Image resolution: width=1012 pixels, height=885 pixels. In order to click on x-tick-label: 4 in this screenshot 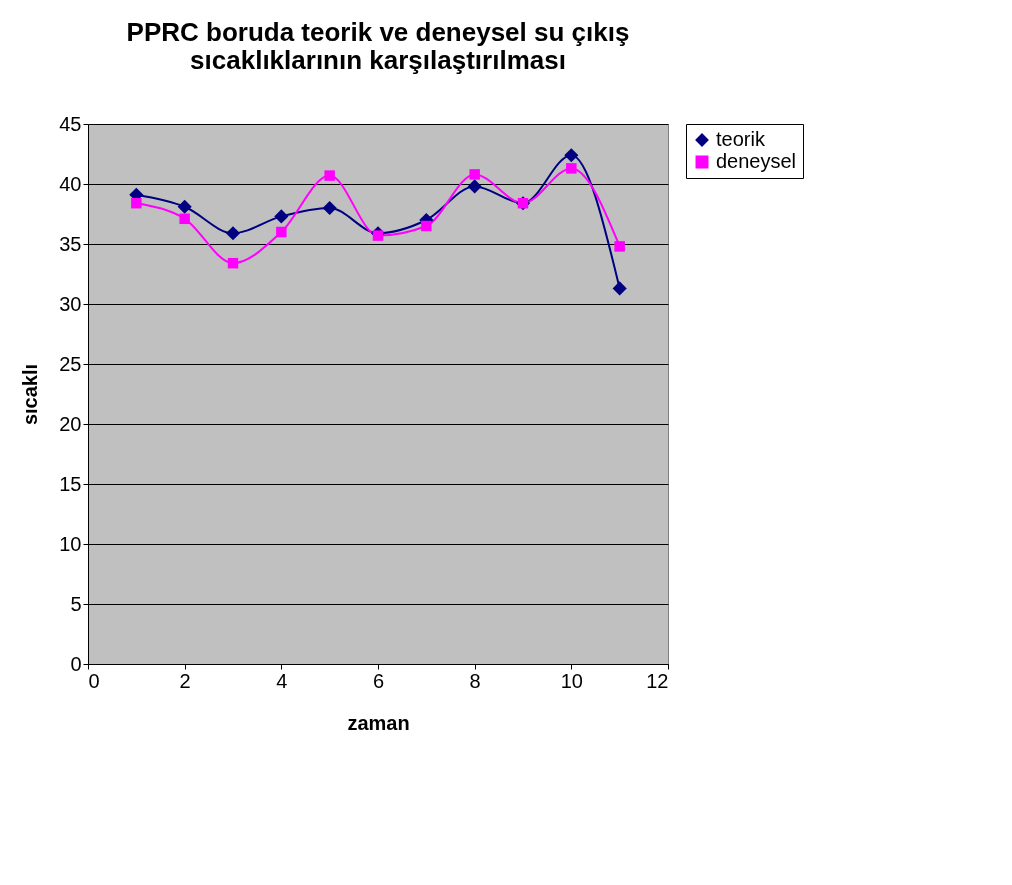, I will do `click(282, 680)`.